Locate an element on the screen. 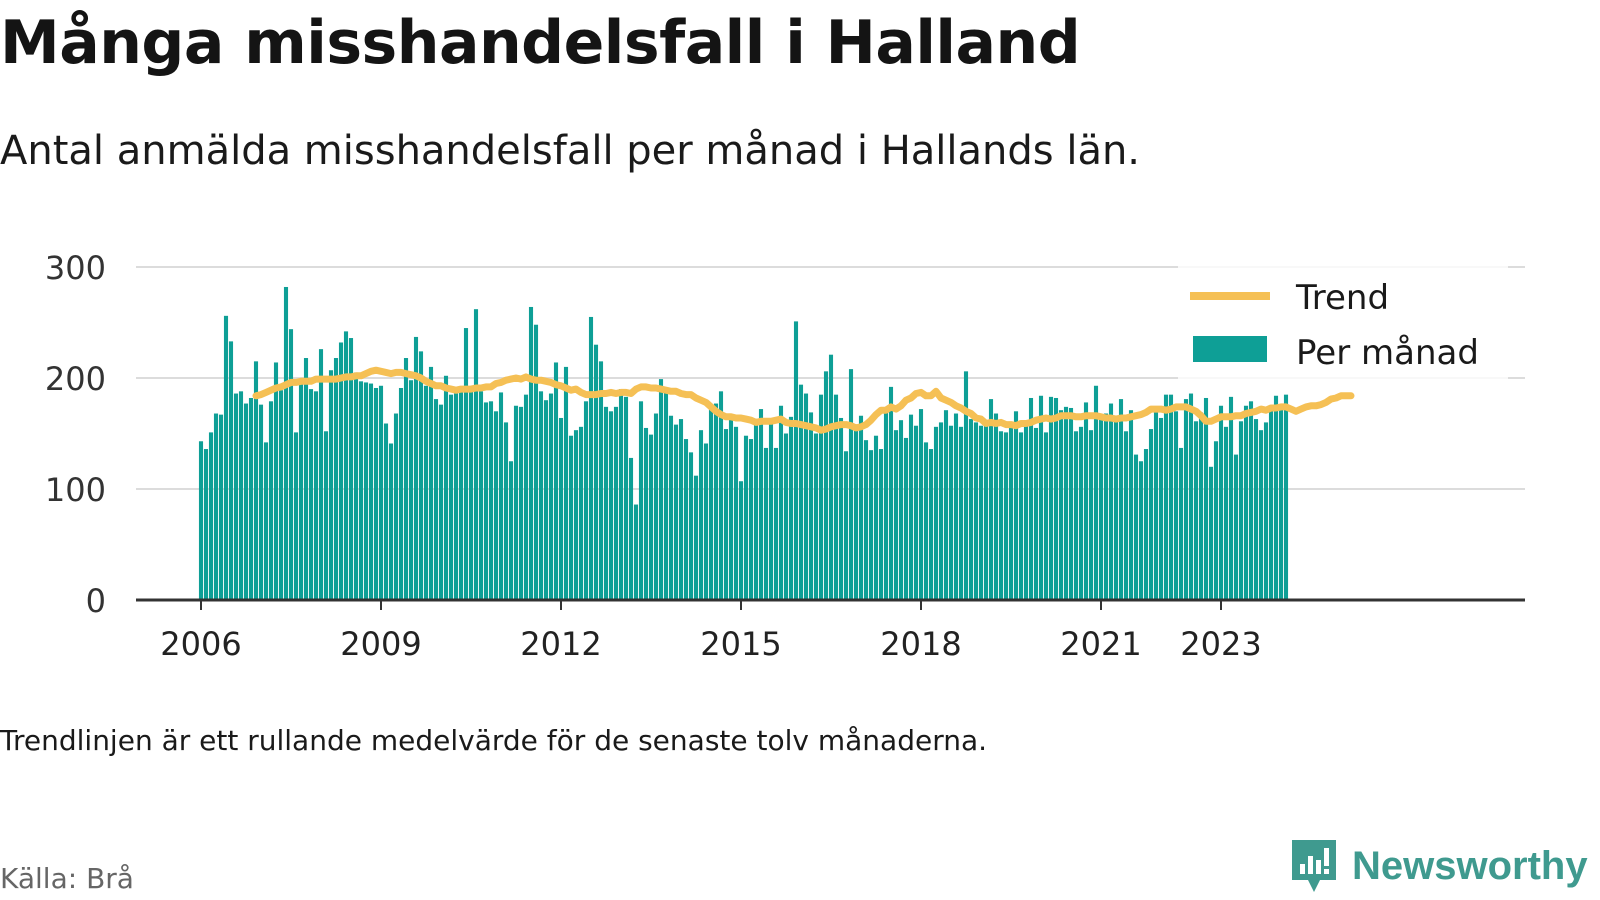 This screenshot has height=900, width=1600. source-credit: Källa: Brå is located at coordinates (67, 878).